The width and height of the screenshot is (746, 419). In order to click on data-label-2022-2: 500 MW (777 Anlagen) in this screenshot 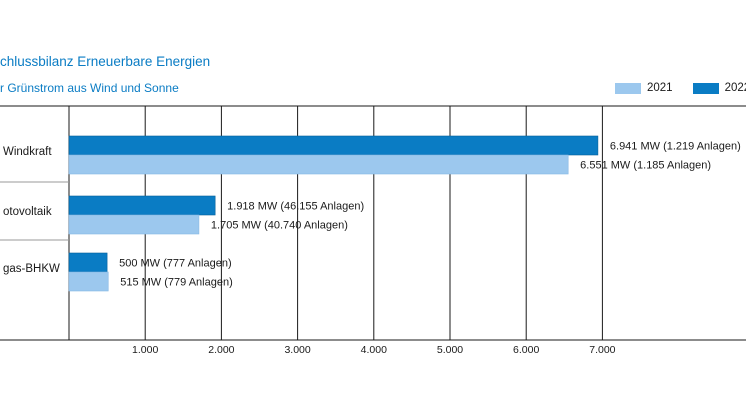, I will do `click(175, 264)`.